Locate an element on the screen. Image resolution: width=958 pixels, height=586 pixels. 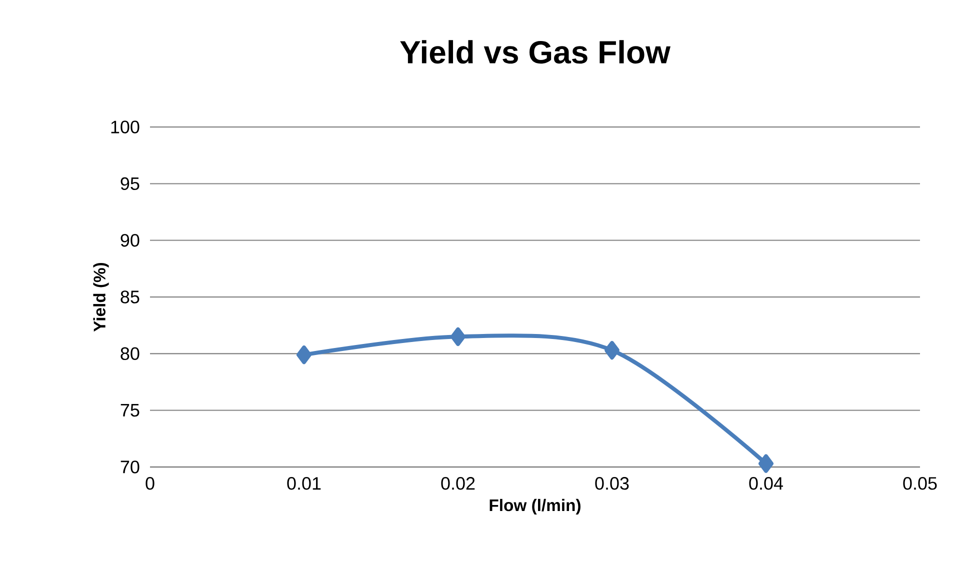
x-axis-title: Flow (l/min) is located at coordinates (535, 506).